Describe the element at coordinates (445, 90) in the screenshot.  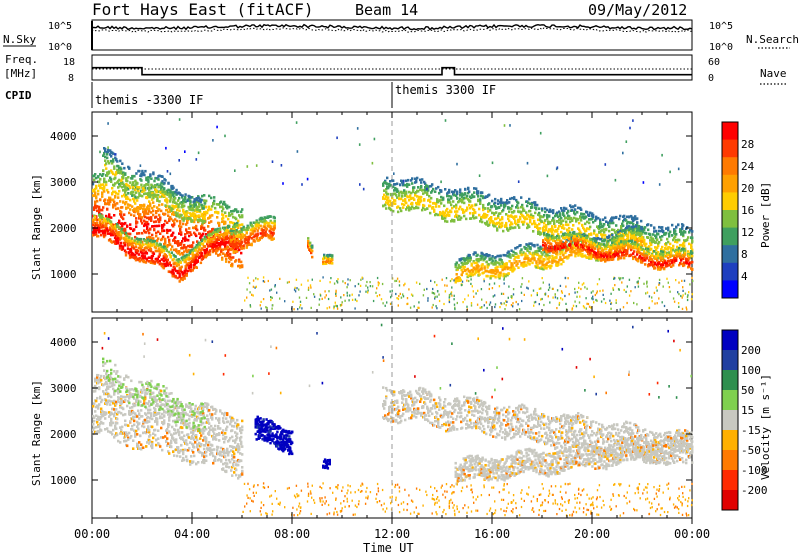
I see `cpid-segment-2: themis 3300 IF` at that location.